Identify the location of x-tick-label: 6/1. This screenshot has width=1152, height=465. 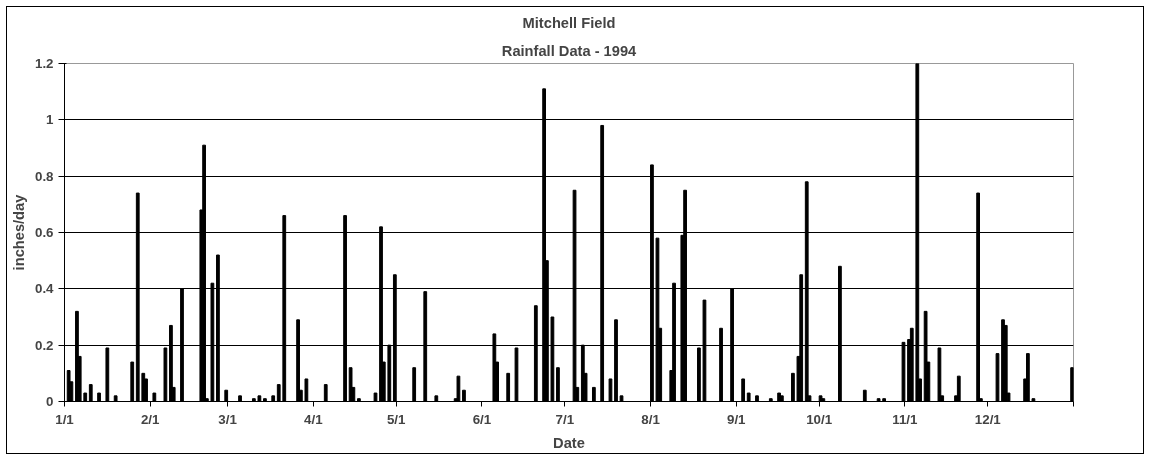
(482, 419).